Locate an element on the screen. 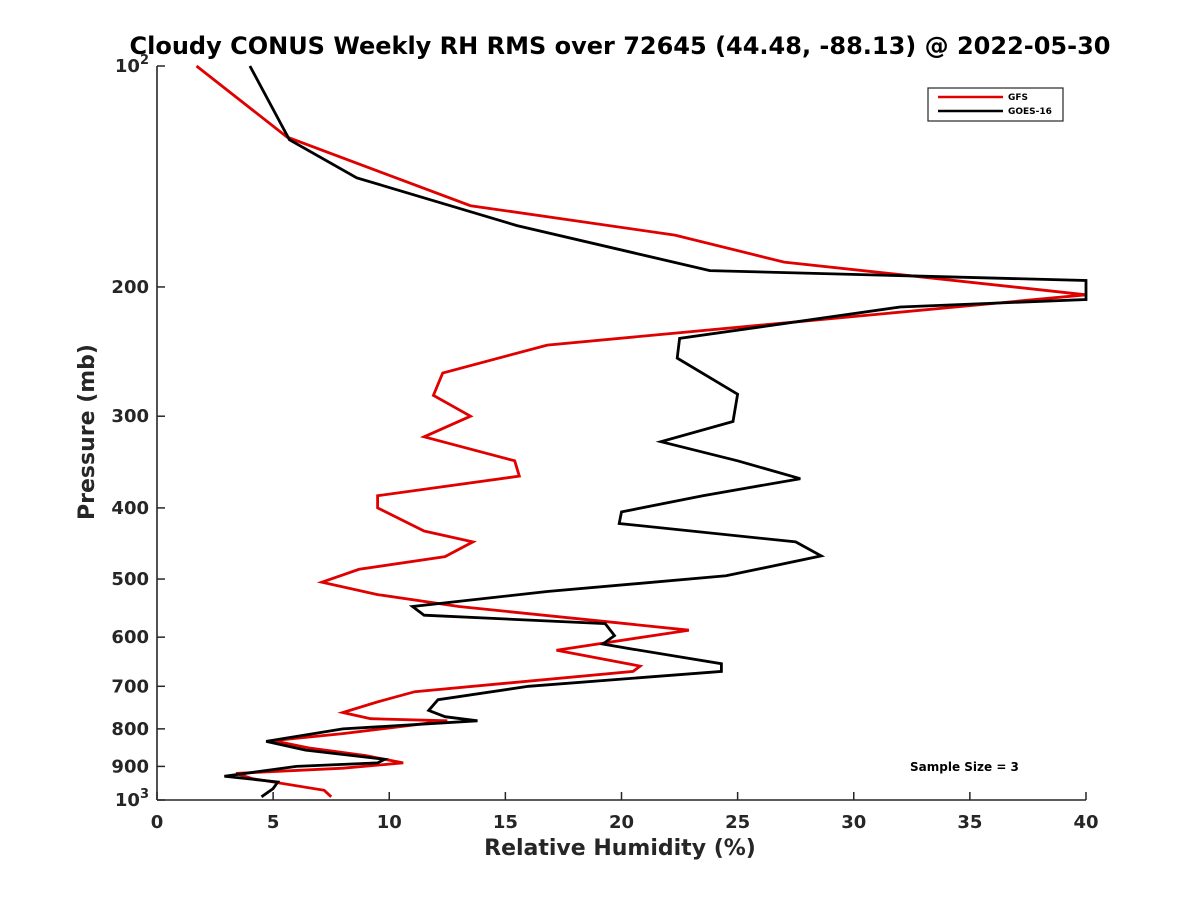 The height and width of the screenshot is (900, 1200). x-tick-label: 30 is located at coordinates (853, 822).